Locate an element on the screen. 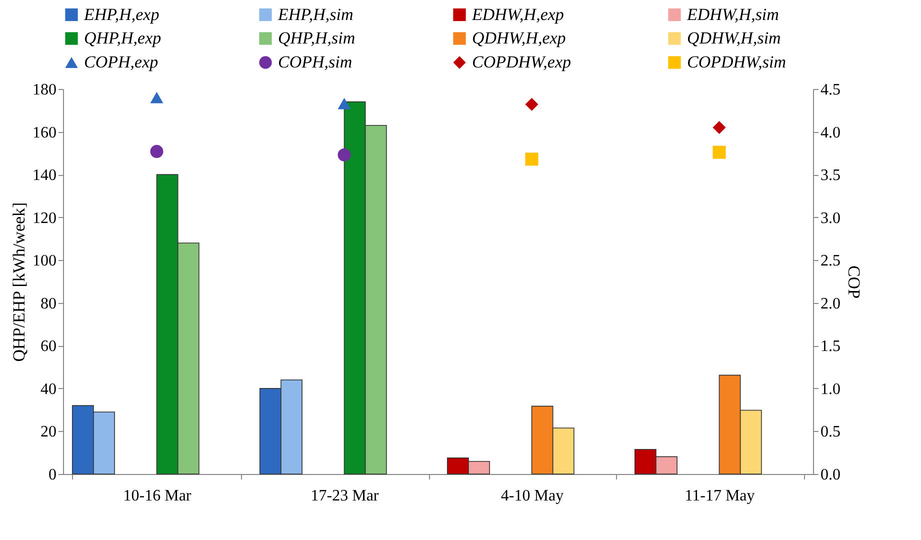  x-tick-label: 17-23 Mar is located at coordinates (345, 496).